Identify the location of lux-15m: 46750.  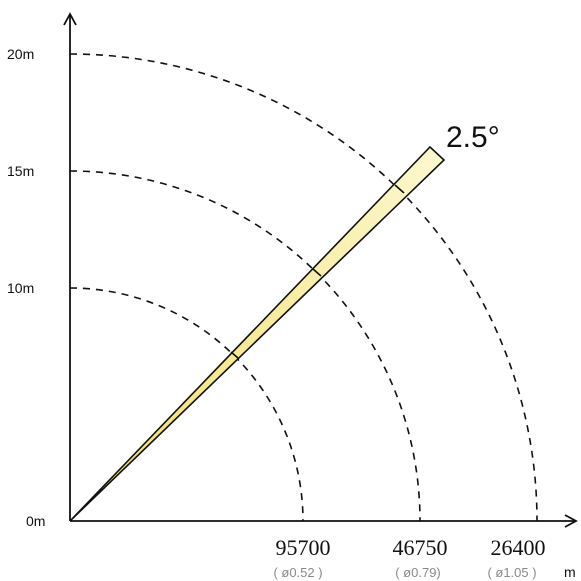
(420, 547).